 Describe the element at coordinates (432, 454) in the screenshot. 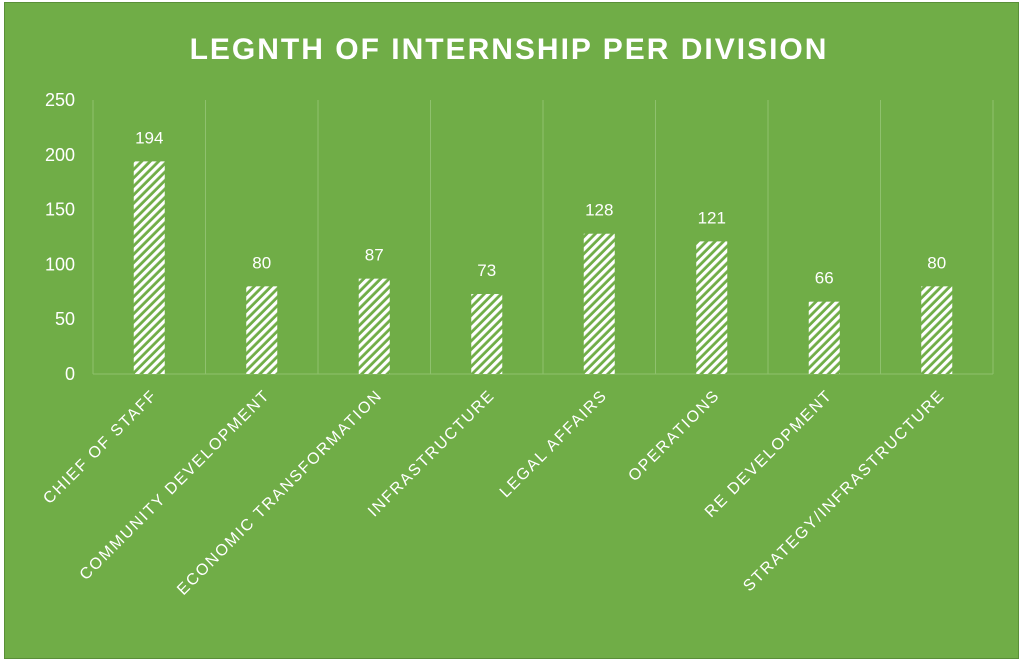

I see `x-tick-label: INFRASTRUCTURE` at that location.